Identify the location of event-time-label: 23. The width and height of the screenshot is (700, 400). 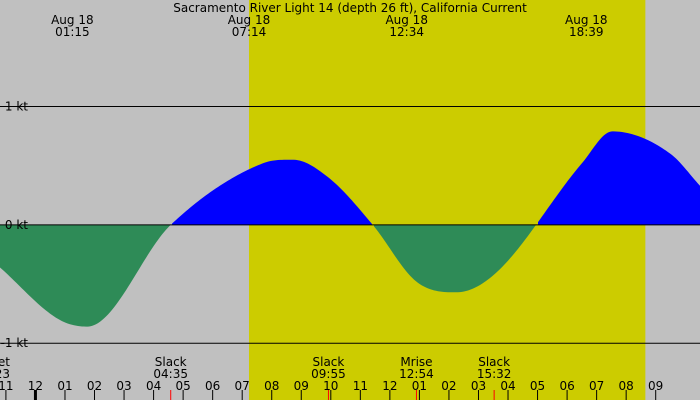
(5, 374).